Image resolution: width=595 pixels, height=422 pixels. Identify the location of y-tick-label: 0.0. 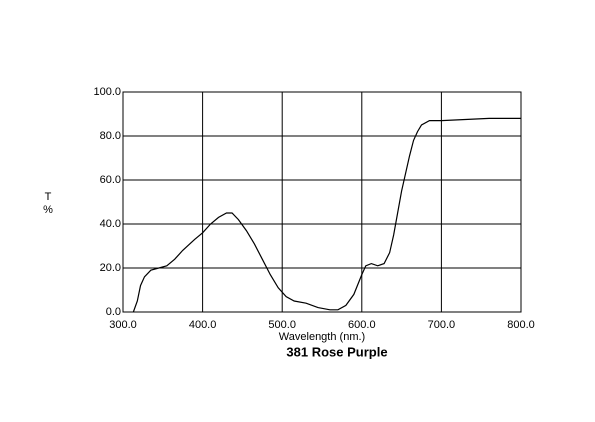
(113, 312).